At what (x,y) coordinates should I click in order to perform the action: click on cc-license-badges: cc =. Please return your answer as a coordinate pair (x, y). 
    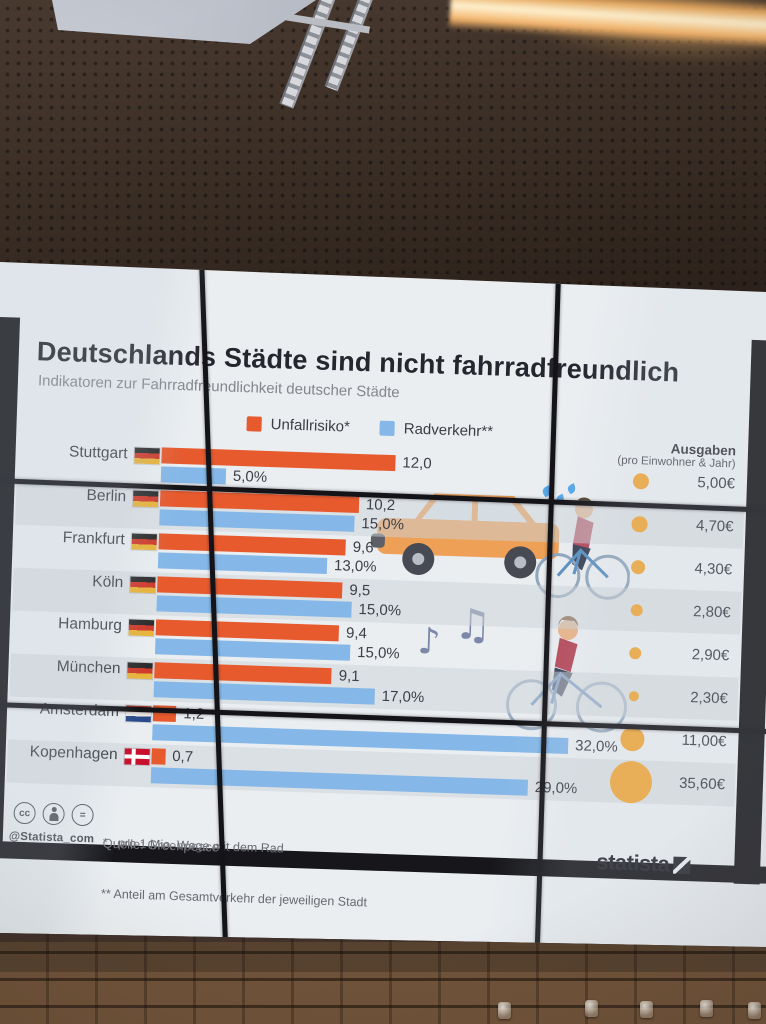
    Looking at the image, I should click on (53, 814).